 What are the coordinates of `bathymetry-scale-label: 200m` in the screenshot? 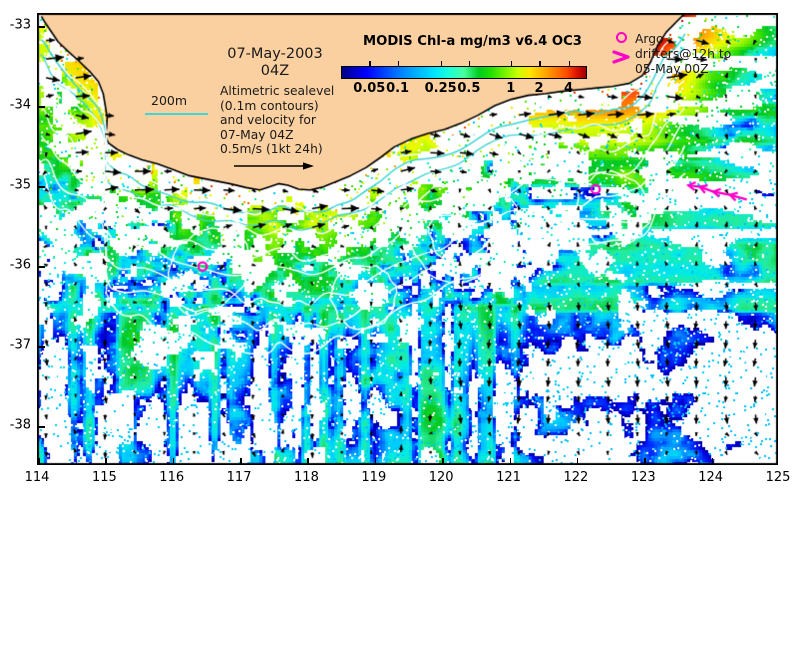 It's located at (169, 100).